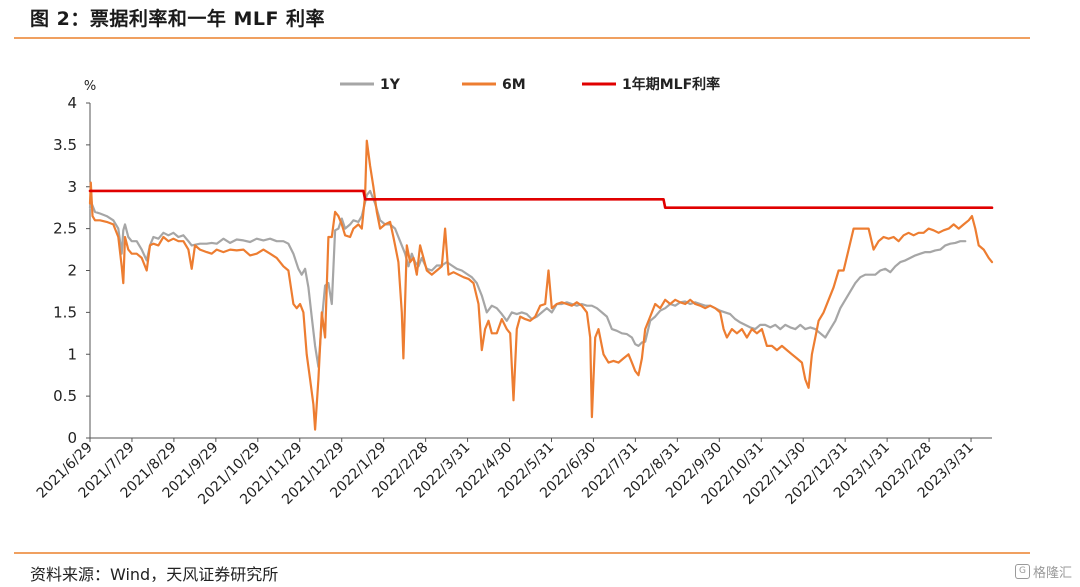  What do you see at coordinates (72, 187) in the screenshot?
I see `y-tick-label: 3` at bounding box center [72, 187].